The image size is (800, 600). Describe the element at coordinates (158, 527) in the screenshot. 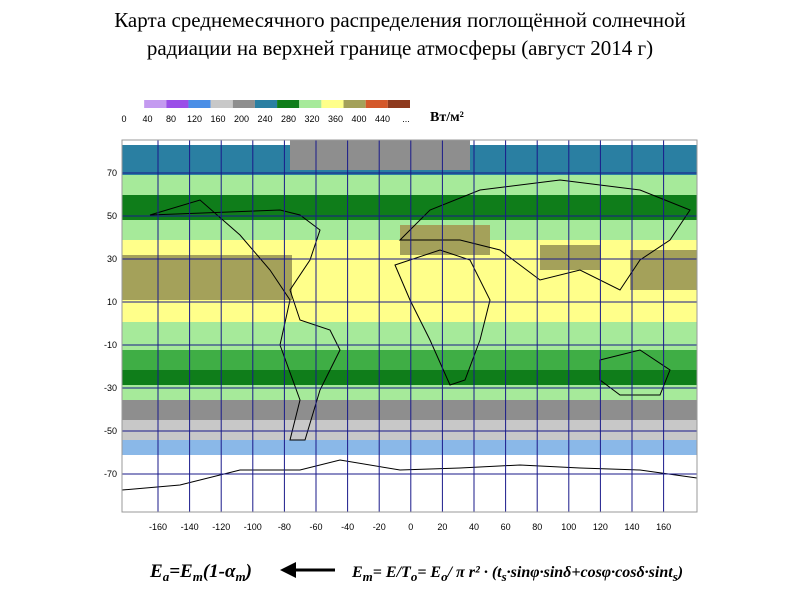

I see `lon-label: -160` at that location.